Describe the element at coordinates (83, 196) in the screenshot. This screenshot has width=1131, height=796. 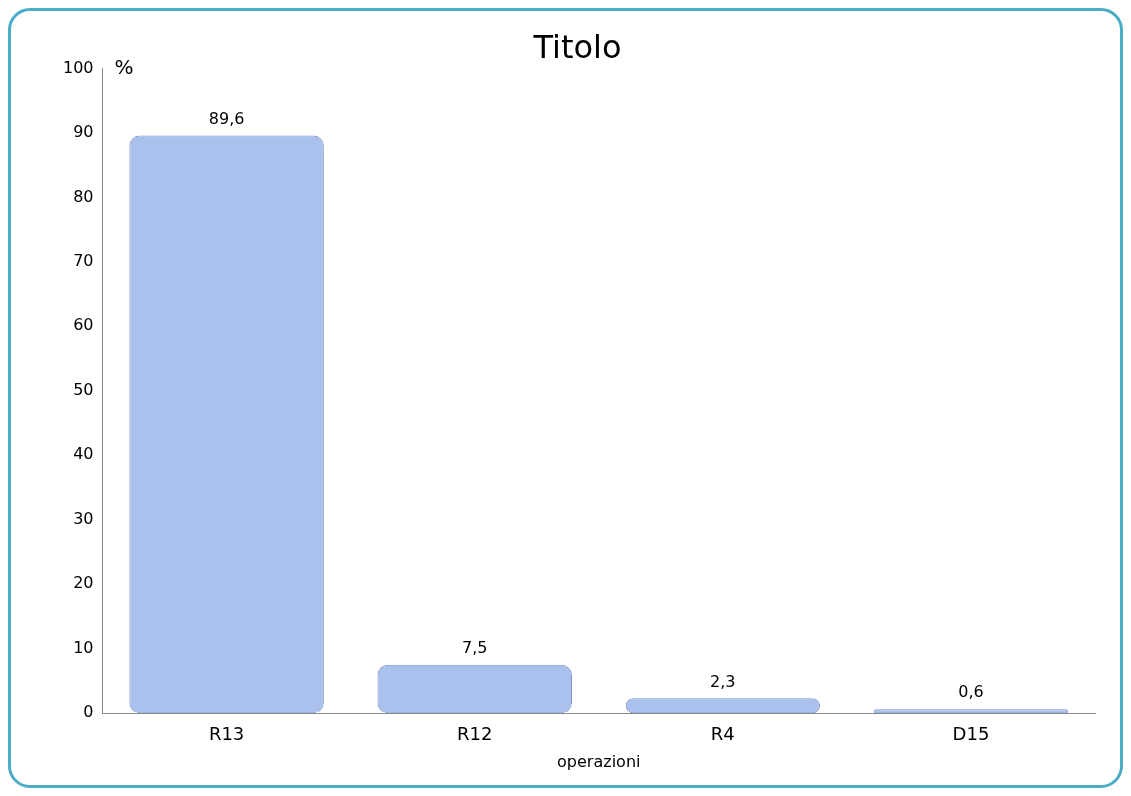
I see `y-tick-label: 80` at that location.